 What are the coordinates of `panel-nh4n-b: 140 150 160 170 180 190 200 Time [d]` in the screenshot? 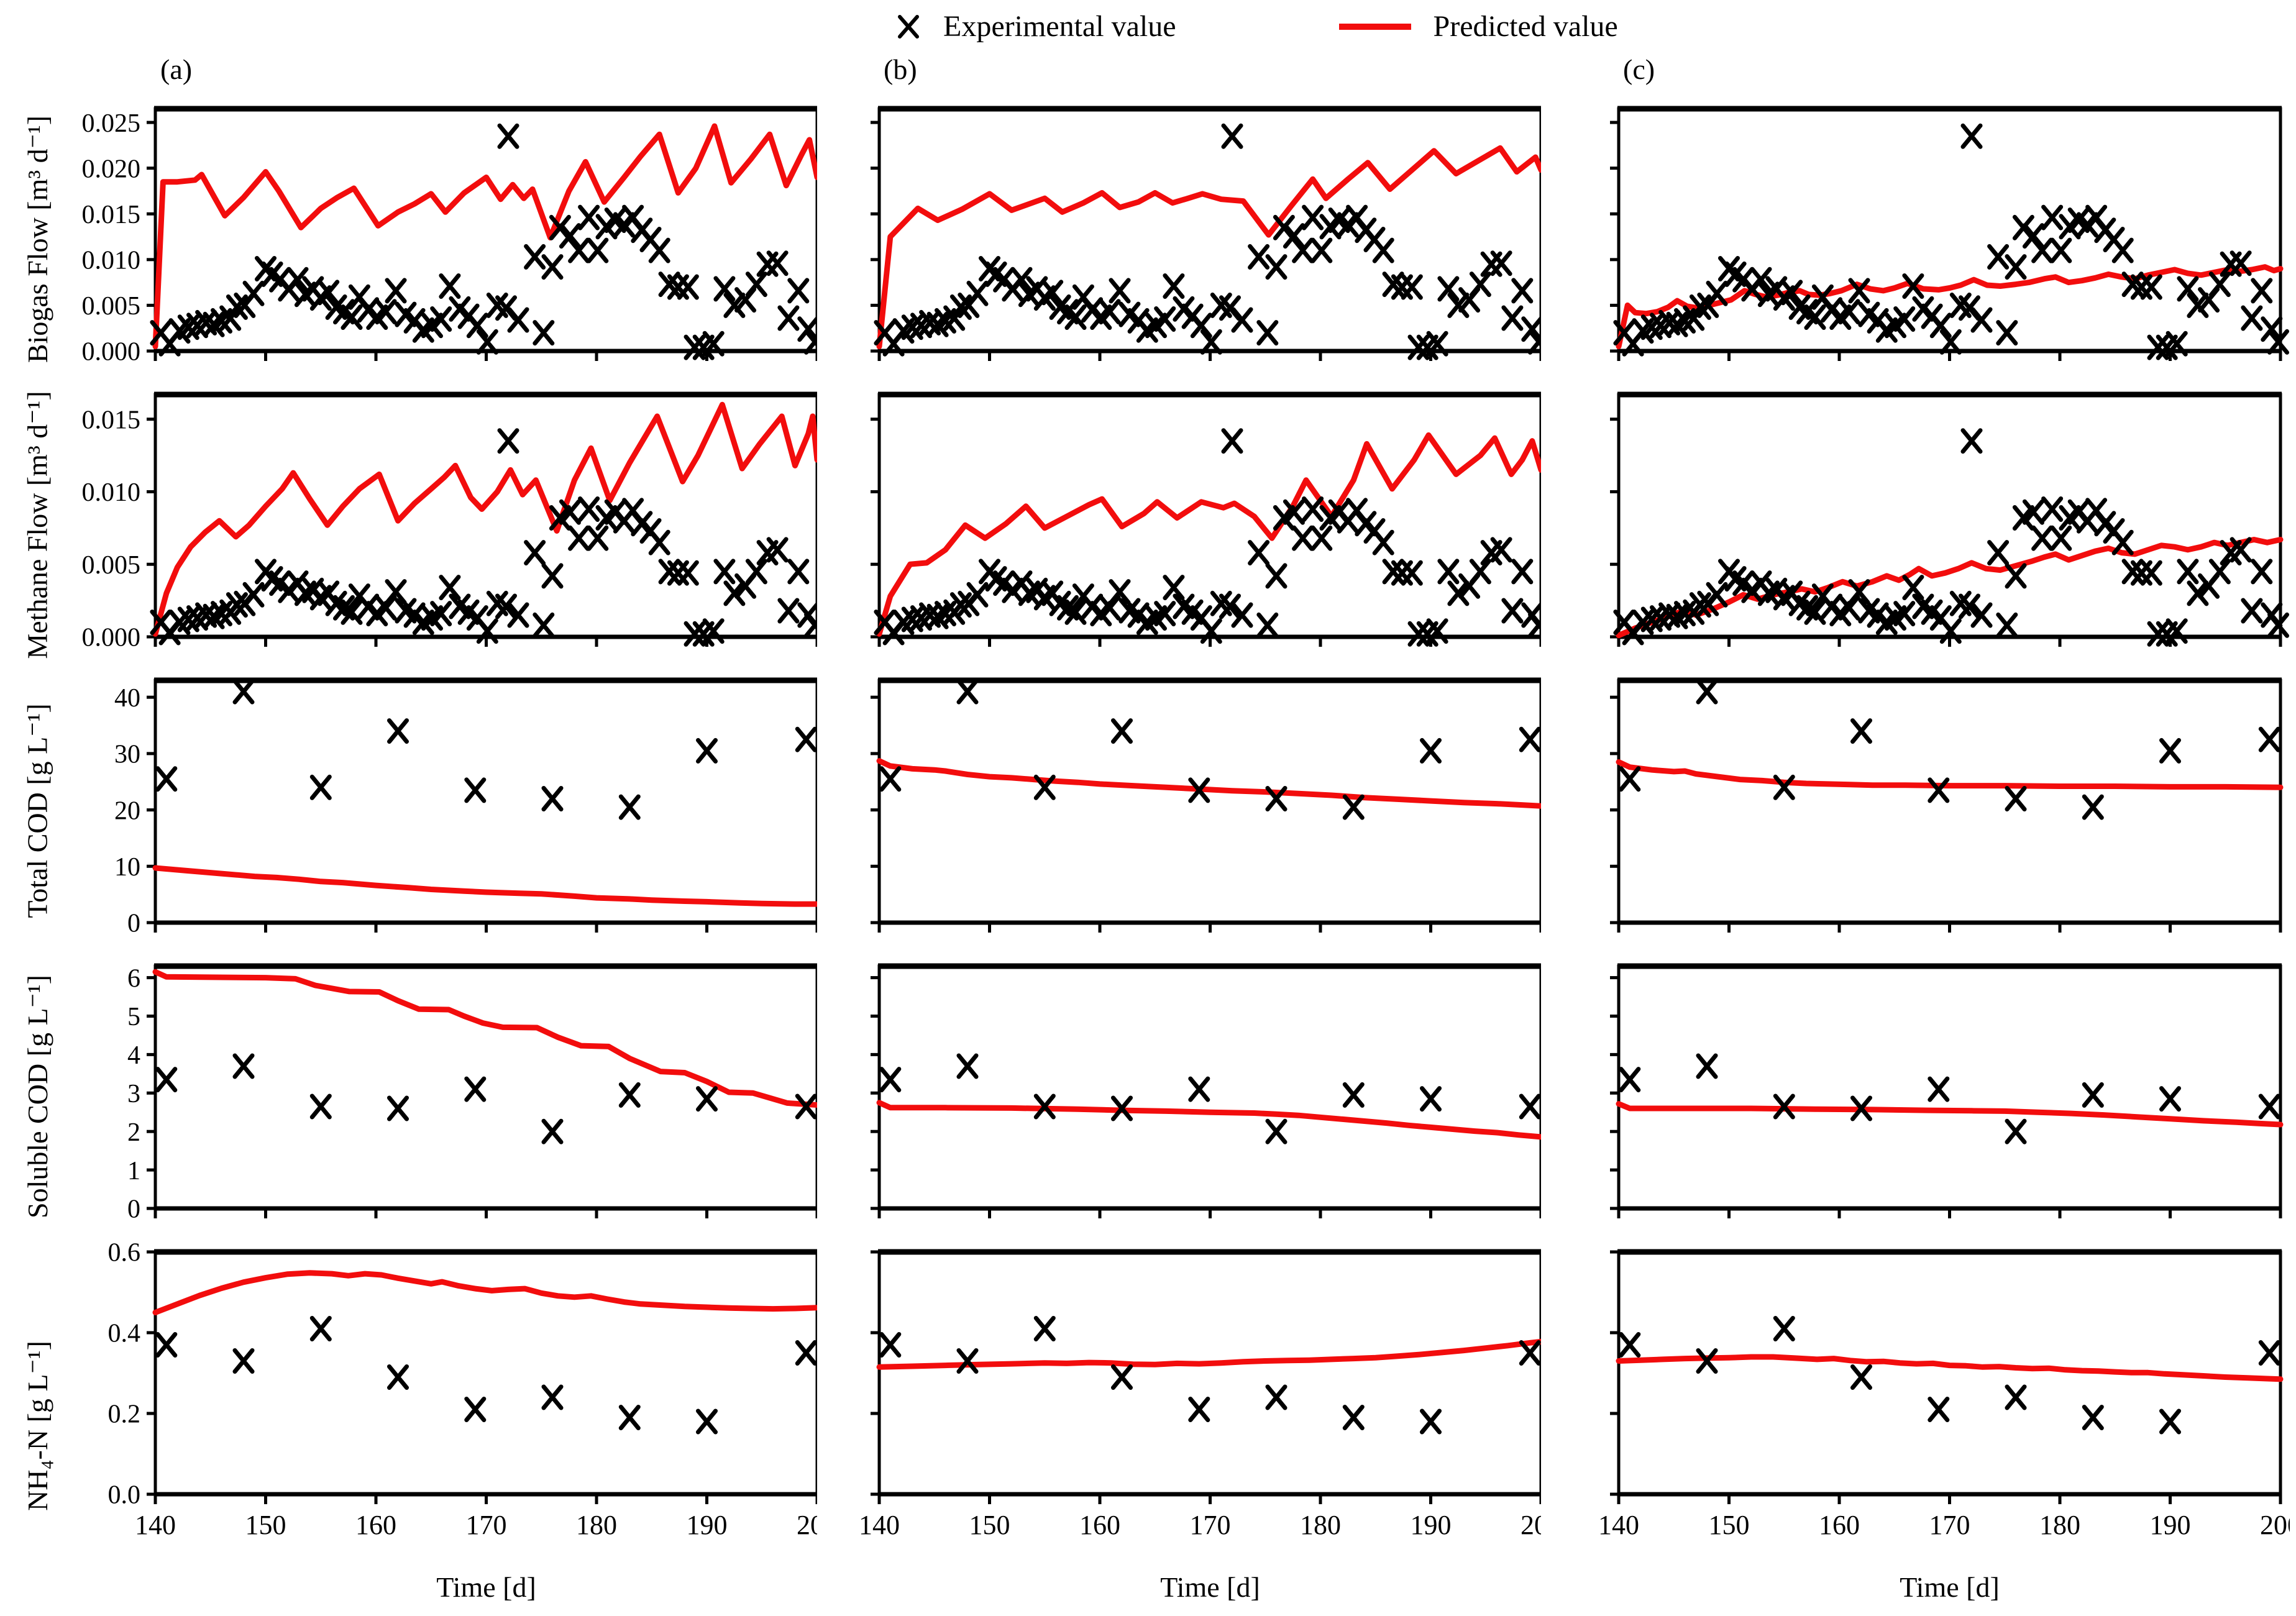 It's located at (1179, 1425).